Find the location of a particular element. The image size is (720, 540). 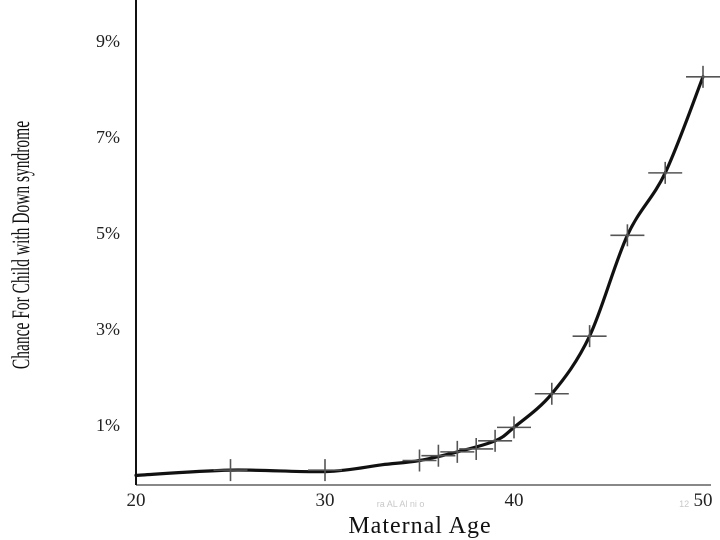

faint-watermark-text: ra AL Al ni o 12 is located at coordinates (533, 504).